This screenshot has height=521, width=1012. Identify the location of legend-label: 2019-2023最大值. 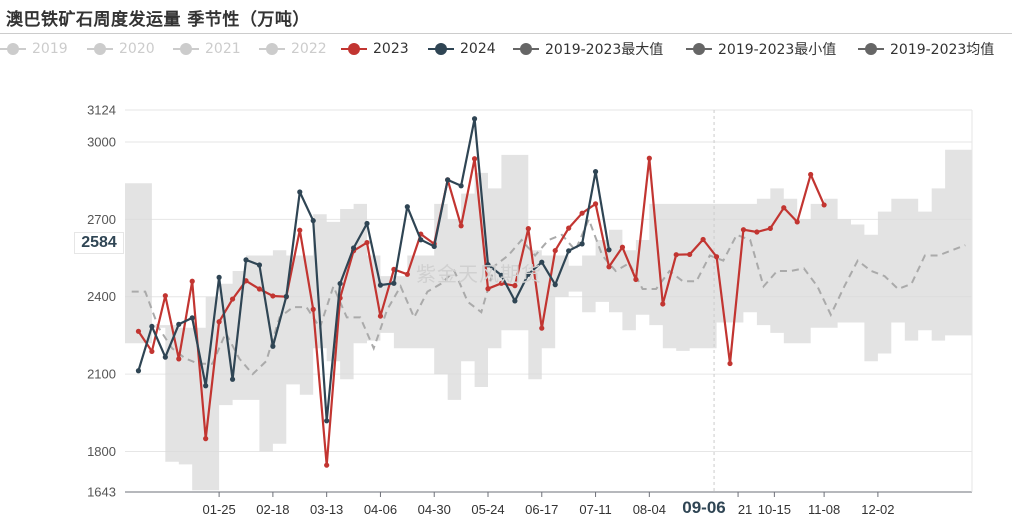
(604, 50).